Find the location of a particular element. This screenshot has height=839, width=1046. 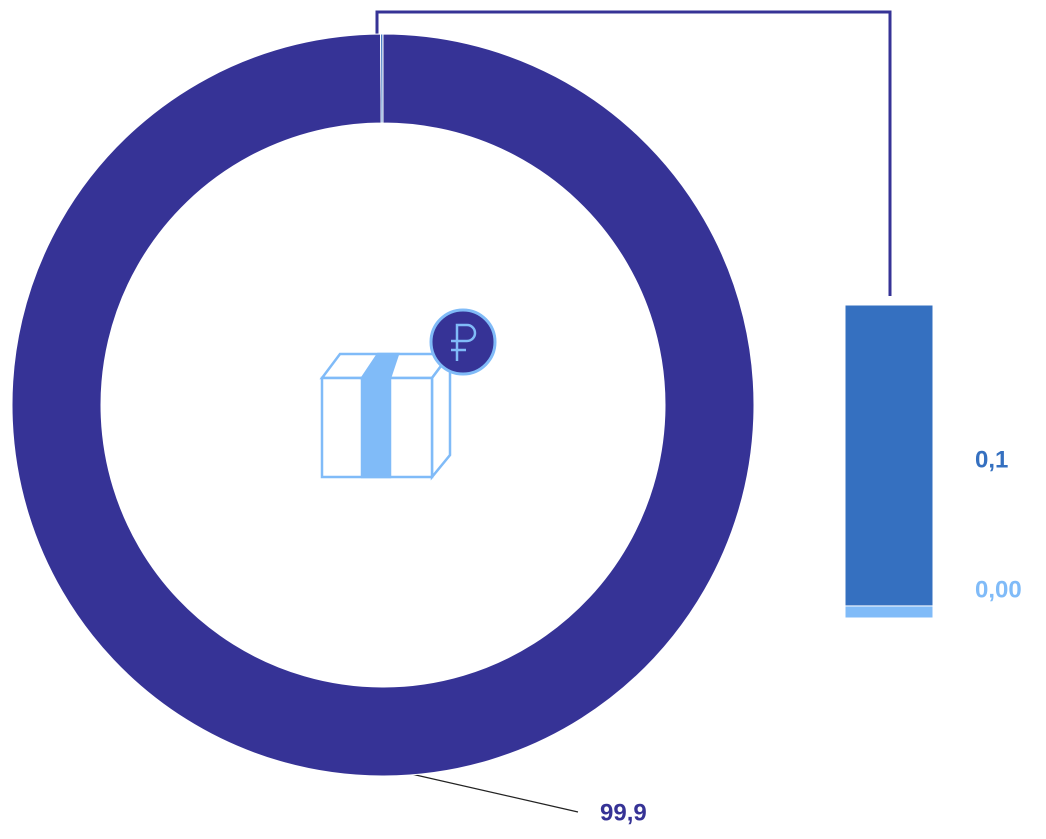

value-label: 0,00 is located at coordinates (998, 589).